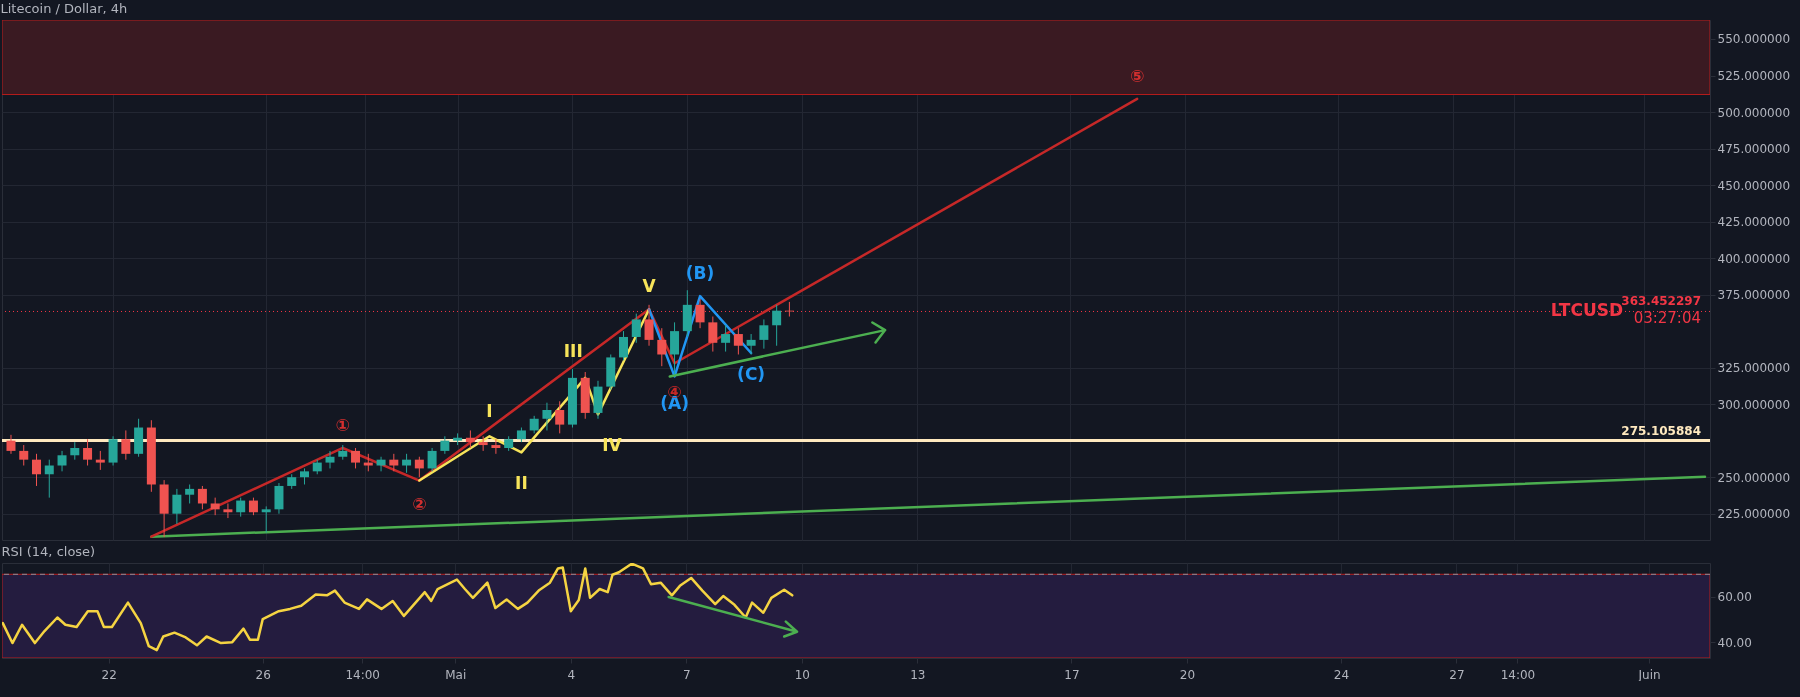  What do you see at coordinates (1587, 310) in the screenshot?
I see `annotation: LTCUSD` at bounding box center [1587, 310].